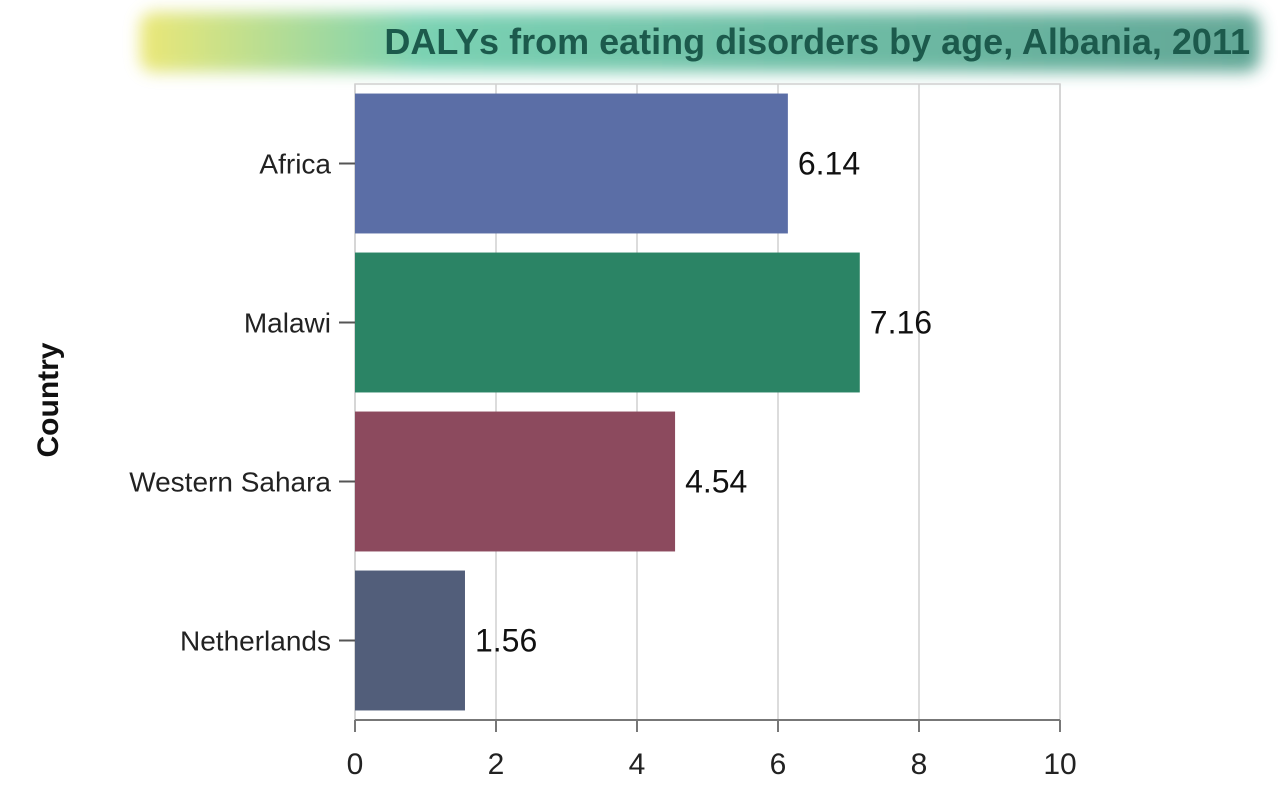 This screenshot has width=1280, height=800. Describe the element at coordinates (295, 164) in the screenshot. I see `y-tick-label-0: Africa` at that location.